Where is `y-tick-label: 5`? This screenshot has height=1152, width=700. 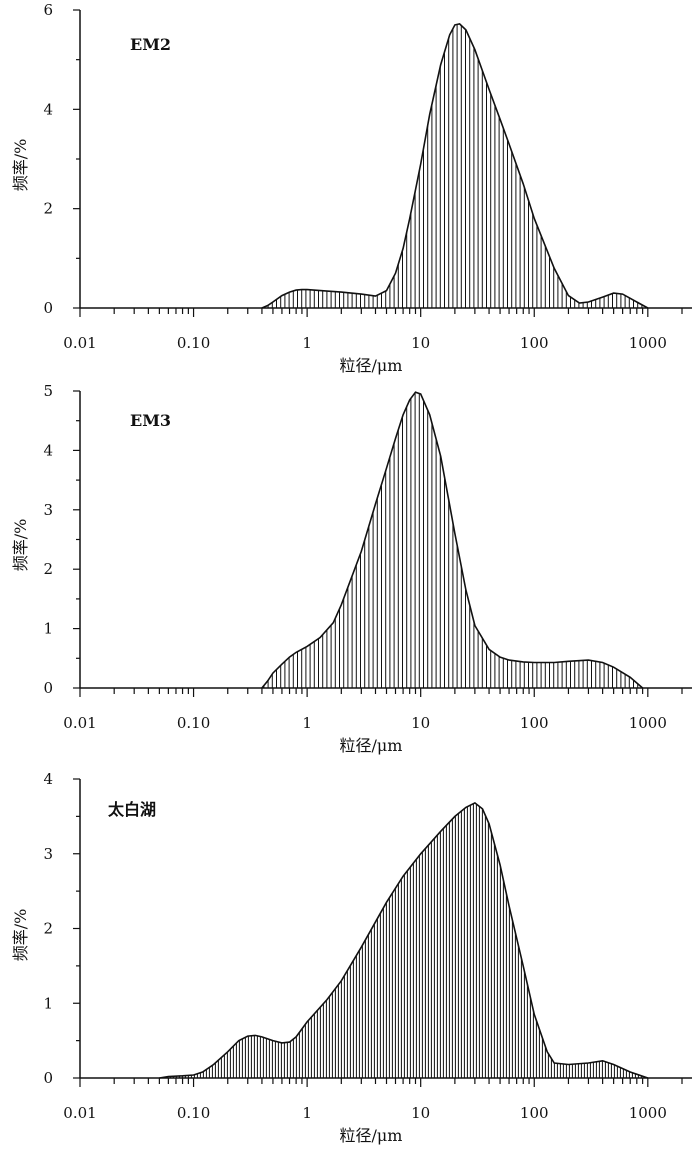
y-tick-label: 5 is located at coordinates (48, 391).